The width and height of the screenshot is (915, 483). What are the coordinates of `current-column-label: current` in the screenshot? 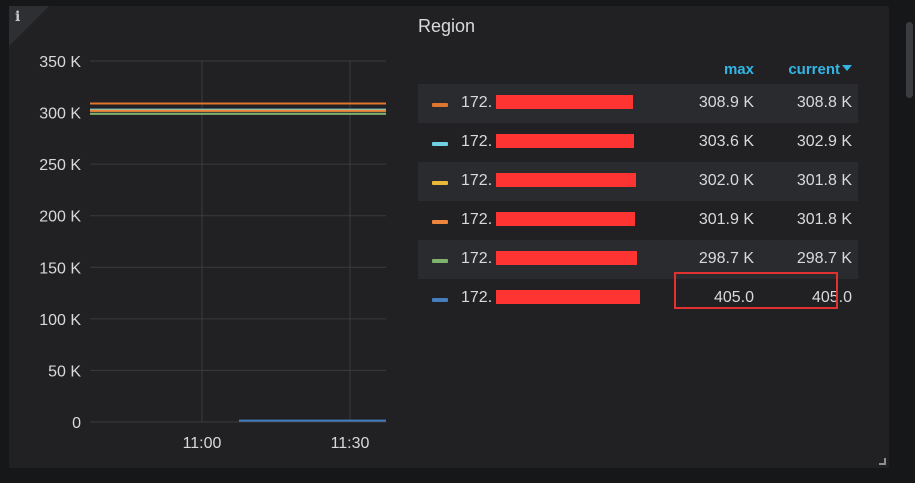 It's located at (814, 69).